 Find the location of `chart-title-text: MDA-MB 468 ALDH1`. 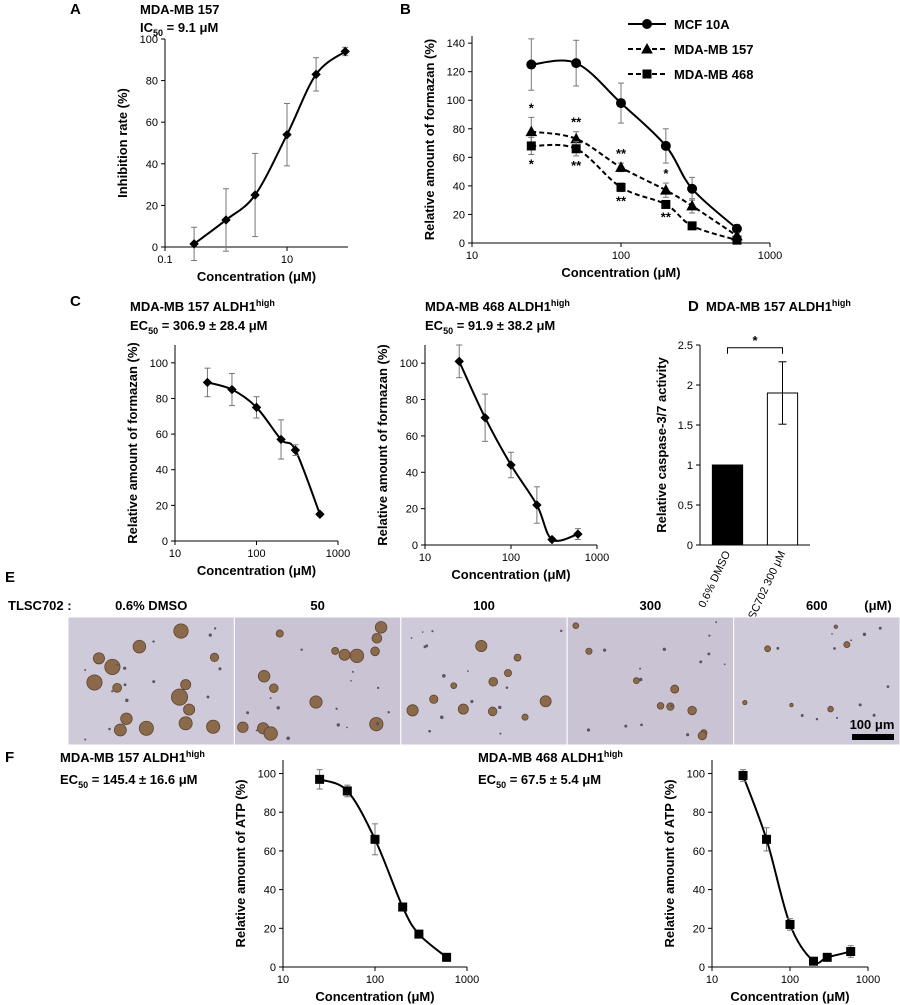

chart-title-text: MDA-MB 468 ALDH1 is located at coordinates (541, 757).